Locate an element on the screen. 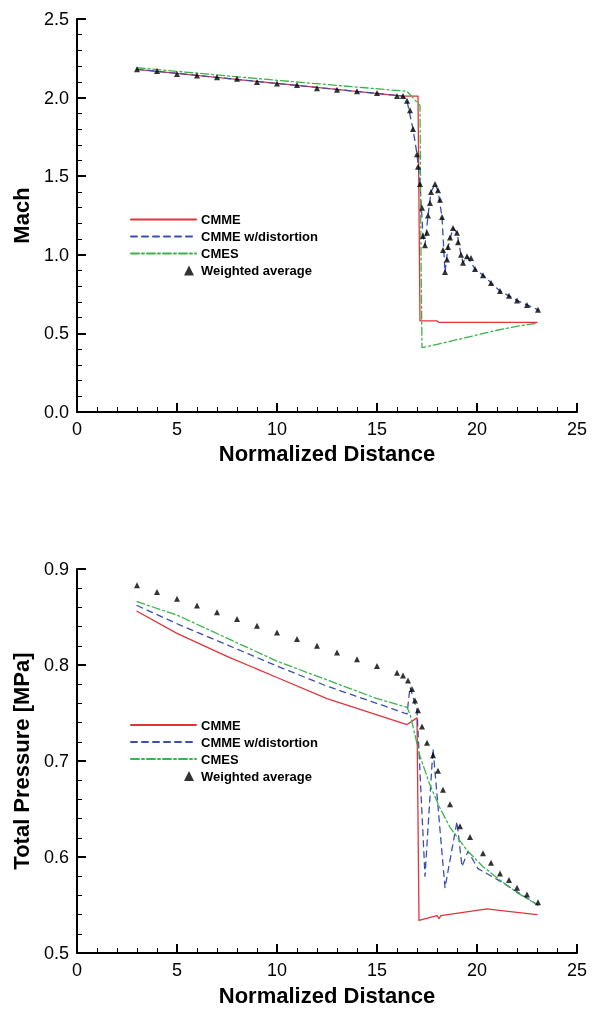 This screenshot has height=1011, width=594. y-axis-title: Total Pressure [MPa] is located at coordinates (21, 761).